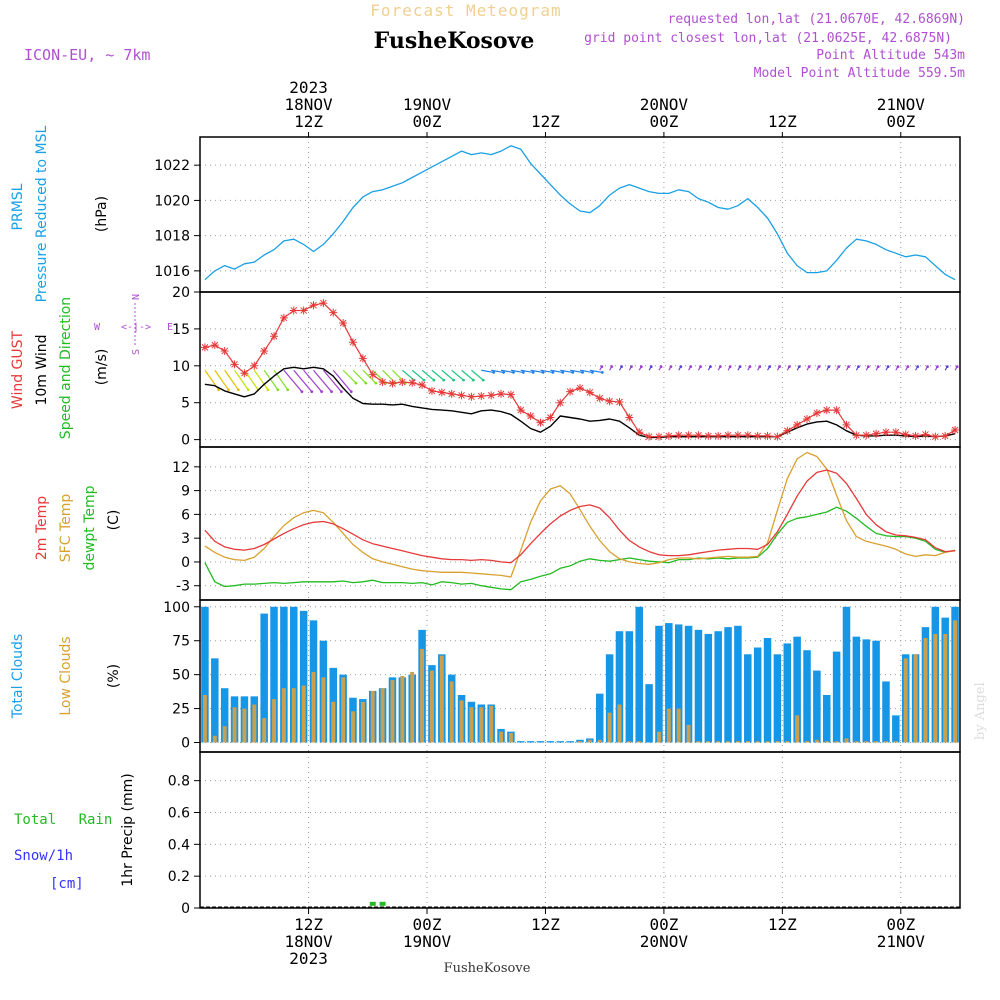  What do you see at coordinates (181, 710) in the screenshot?
I see `clouds-ytick-label: 25` at bounding box center [181, 710].